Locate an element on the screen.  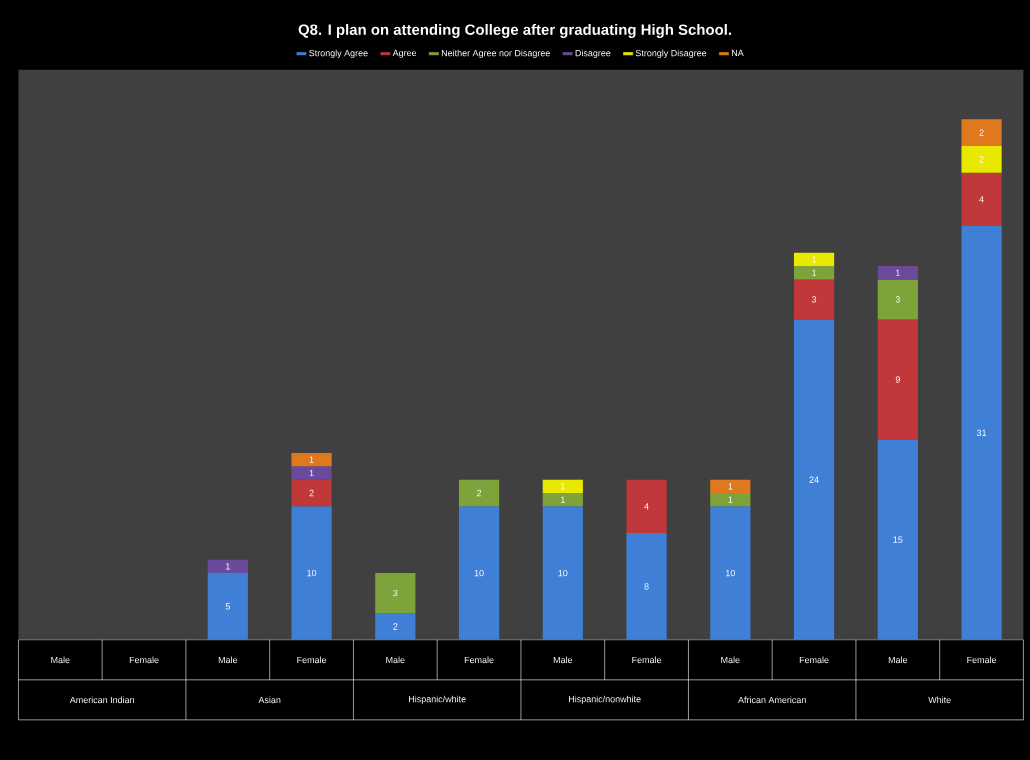
text: White is located at coordinates (939, 700).